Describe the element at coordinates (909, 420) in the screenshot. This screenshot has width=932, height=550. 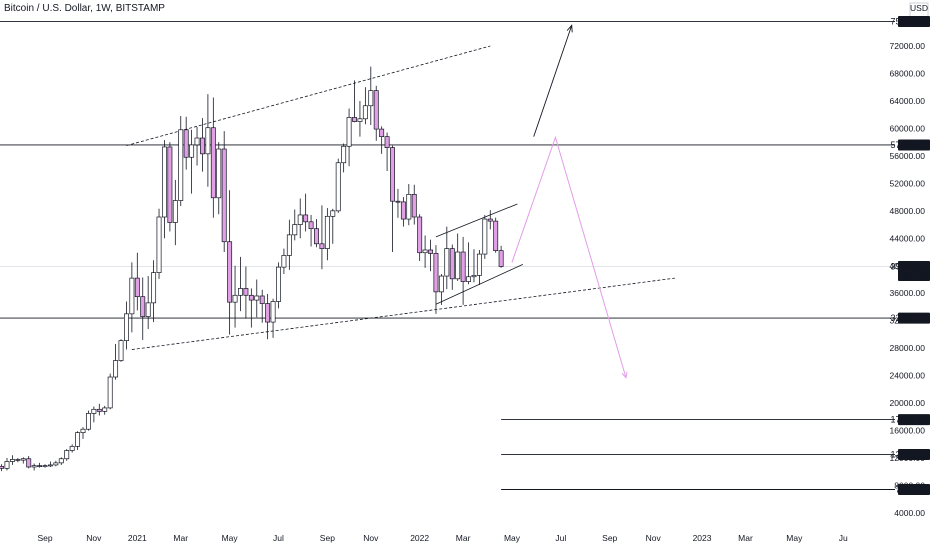
I see `price-label-text: 17602.98` at that location.